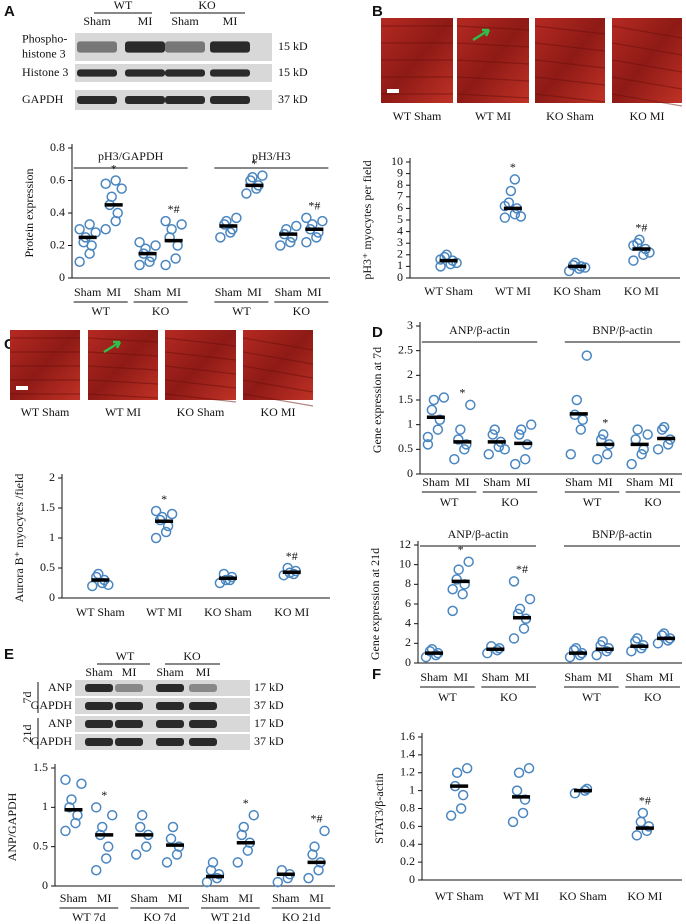 The height and width of the screenshot is (924, 686). Describe the element at coordinates (293, 46) in the screenshot. I see `blot-size: 15 kD` at that location.